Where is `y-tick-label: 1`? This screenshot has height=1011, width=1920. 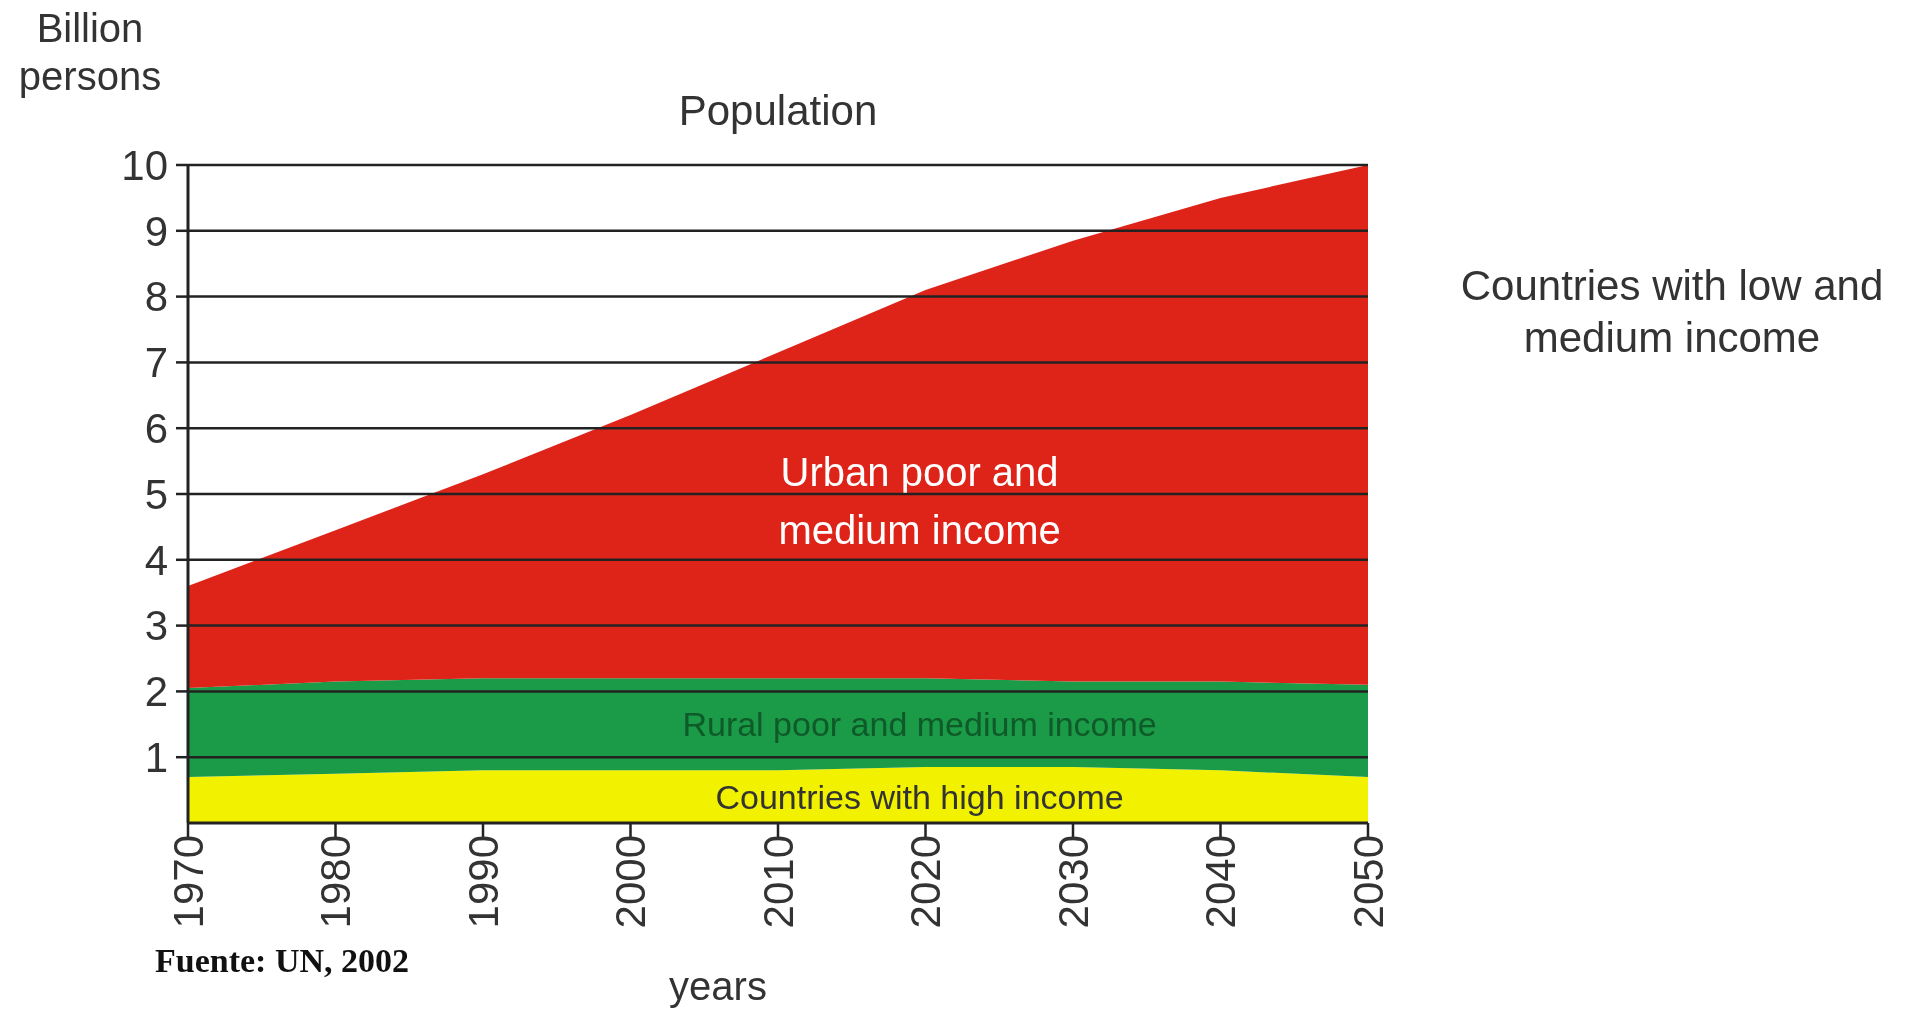
y-tick-label: 1 is located at coordinates (156, 757).